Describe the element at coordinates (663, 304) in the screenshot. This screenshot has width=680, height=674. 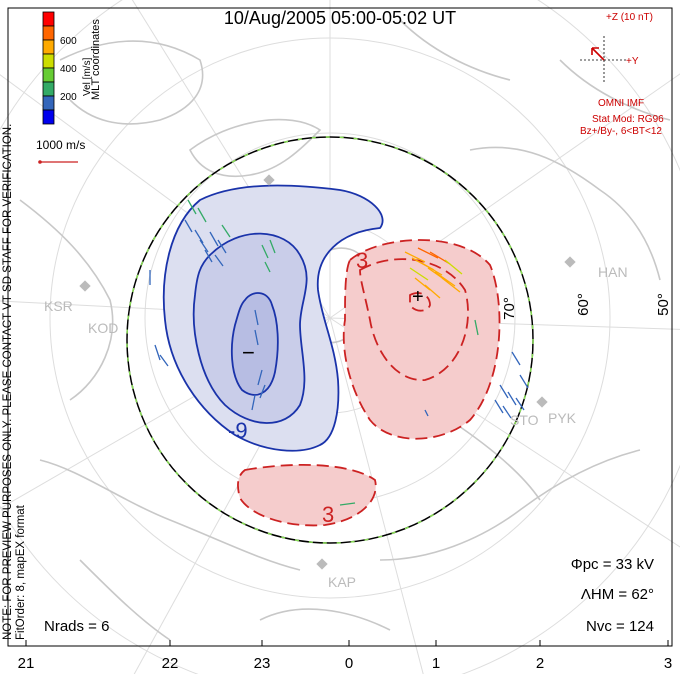
I see `latitude-label-50: 50°` at that location.